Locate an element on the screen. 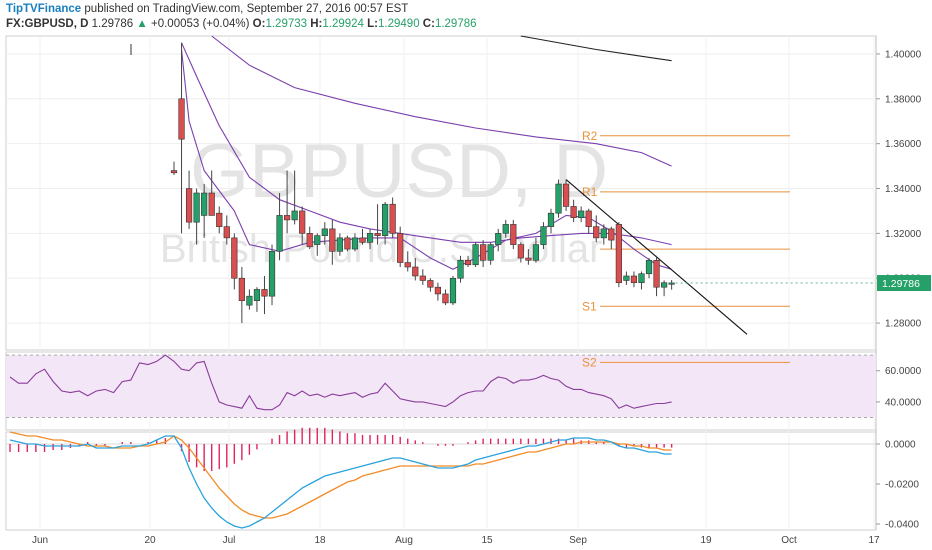 The height and width of the screenshot is (550, 932). rsi-tick-label: 60.0000 is located at coordinates (903, 371).